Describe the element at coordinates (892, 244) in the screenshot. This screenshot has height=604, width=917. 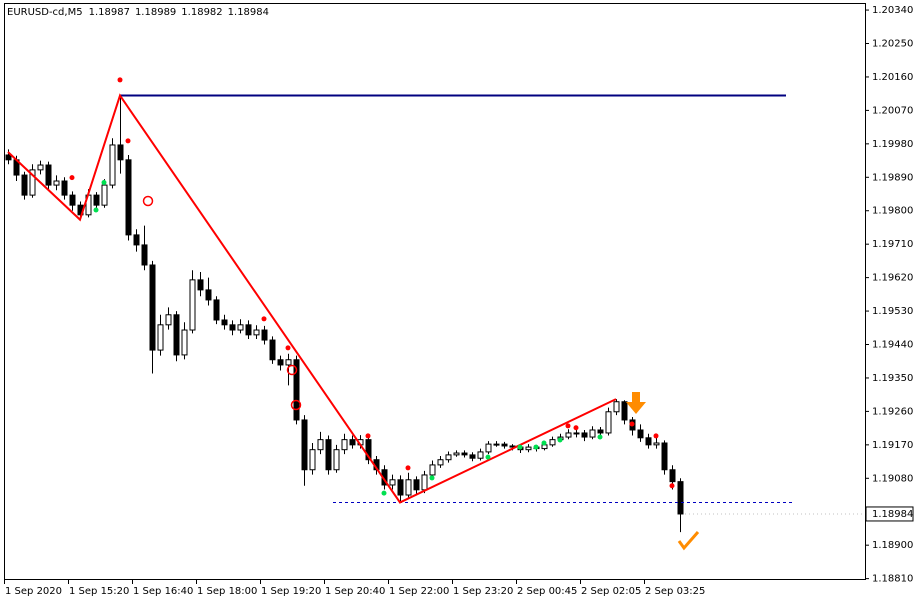
I see `y-tick-label: 1.19710` at that location.